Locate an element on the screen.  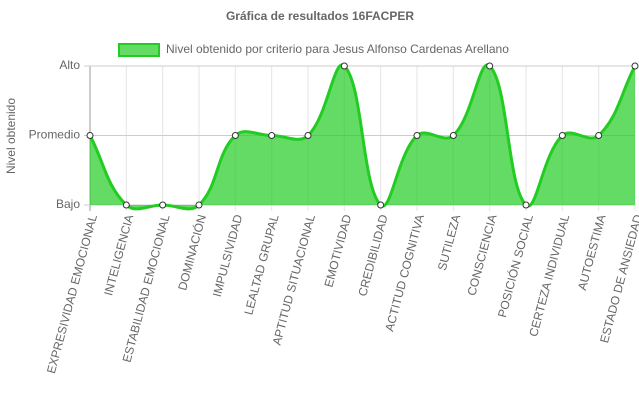
x-tick-label: EXPRESIVIDAD EMOCIONAL is located at coordinates (72, 294).